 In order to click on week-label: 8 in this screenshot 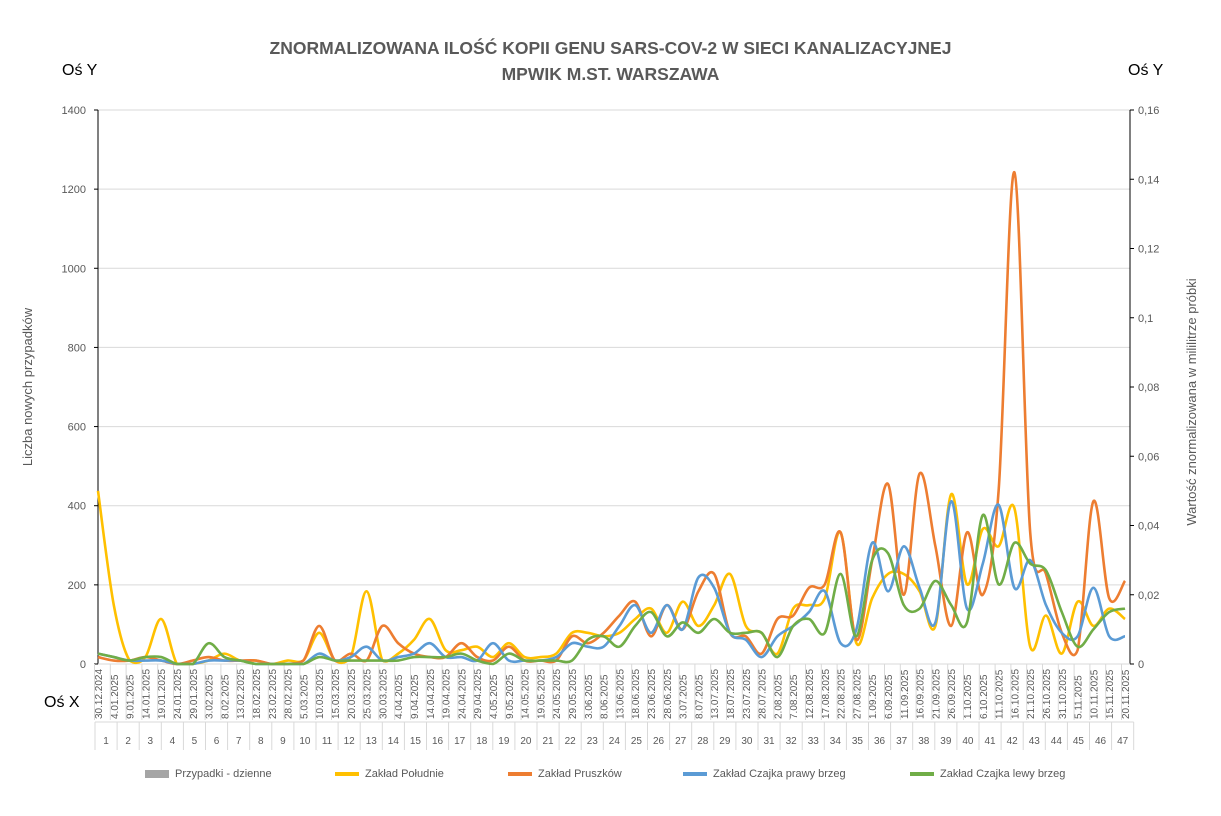, I will do `click(261, 741)`.